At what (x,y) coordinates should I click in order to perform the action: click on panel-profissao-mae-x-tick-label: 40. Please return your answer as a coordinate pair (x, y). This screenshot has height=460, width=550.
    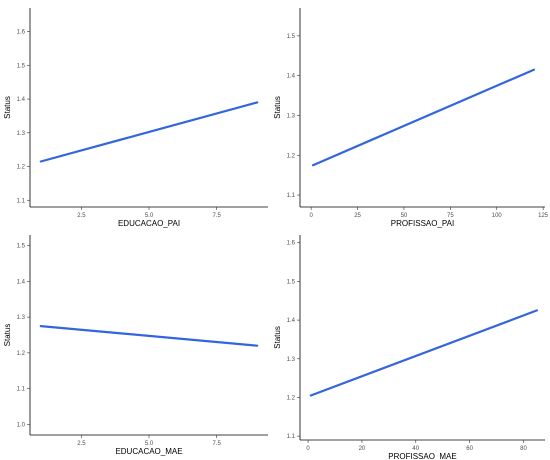
    Looking at the image, I should click on (415, 449).